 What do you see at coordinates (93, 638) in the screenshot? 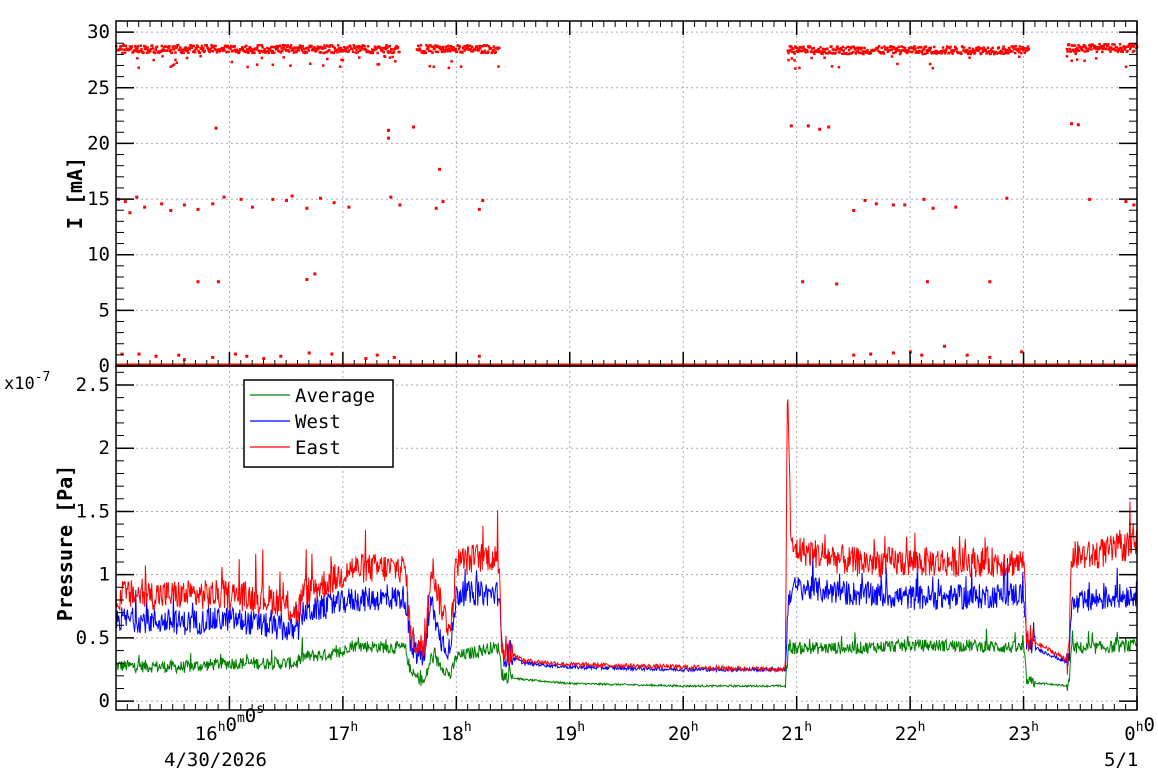
I see `pressure-y-tick-label: 0.5` at bounding box center [93, 638].